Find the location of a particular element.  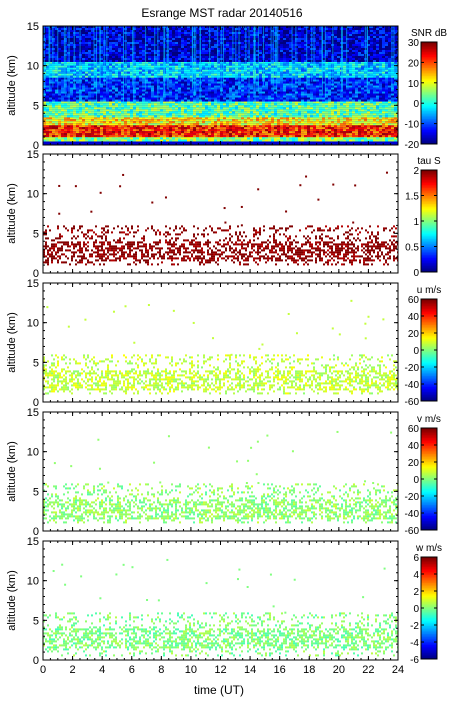

colorbar-tick-label: -2 is located at coordinates (414, 626).